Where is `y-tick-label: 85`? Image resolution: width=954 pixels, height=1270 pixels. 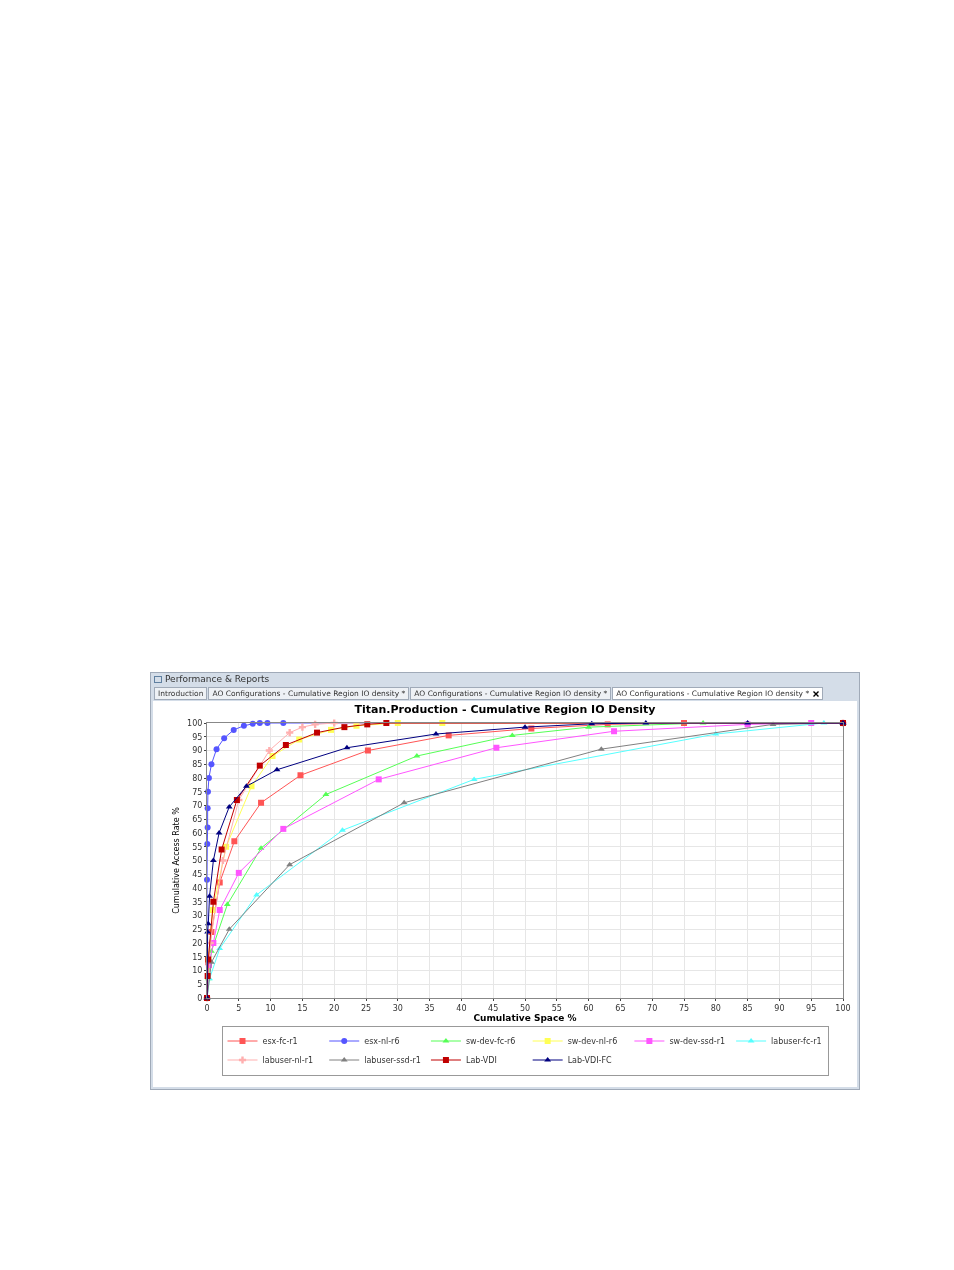
y-tick-label: 85 is located at coordinates (197, 765).